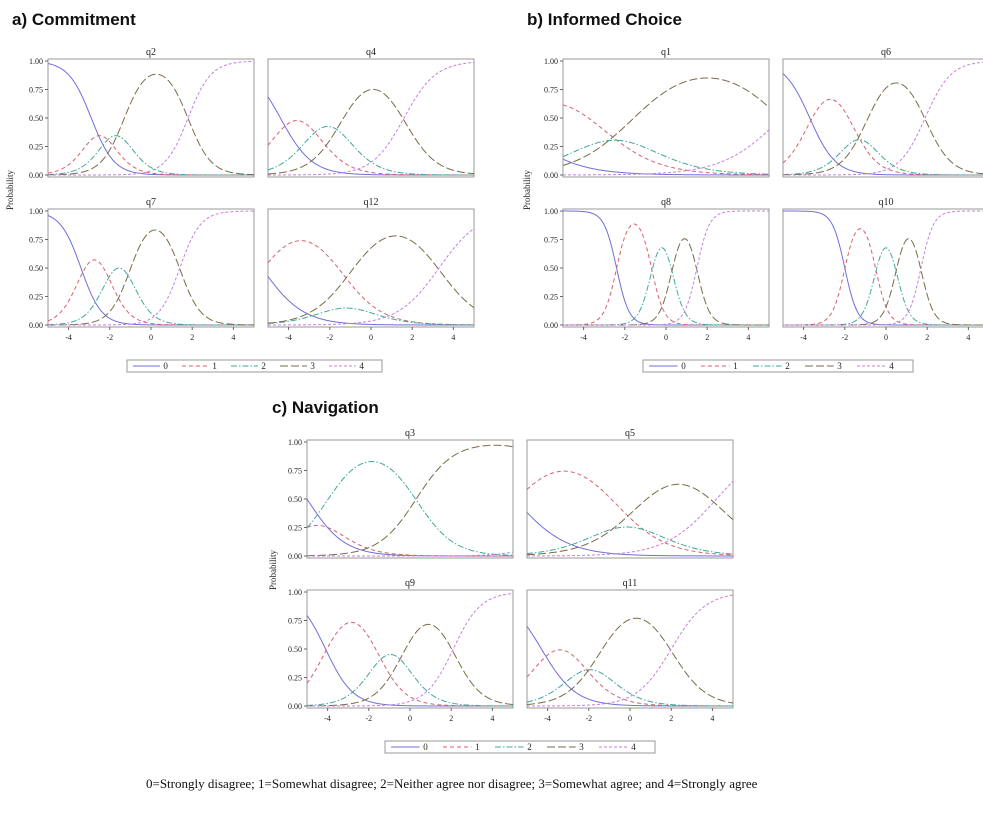  Describe the element at coordinates (371, 269) in the screenshot. I see `panel-q12: q12 -4 -2 0 2 4` at that location.